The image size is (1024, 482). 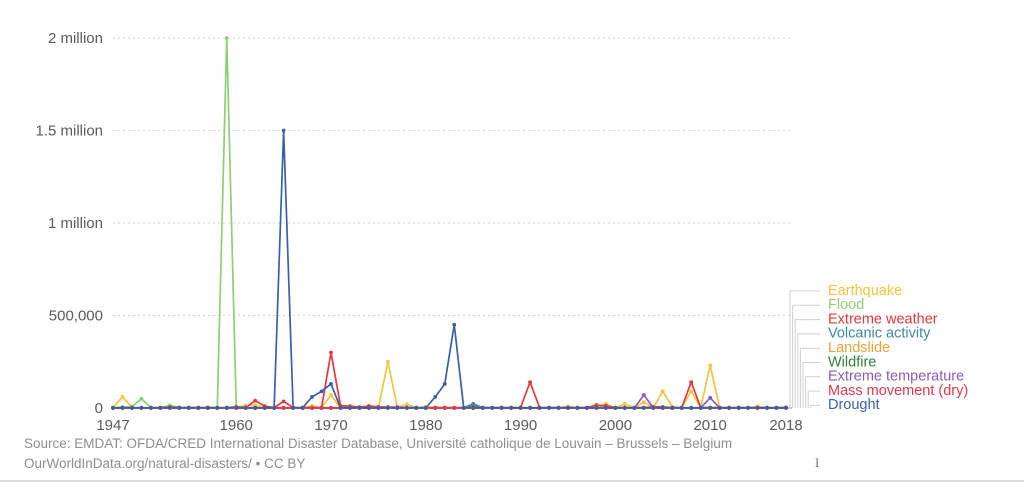 I want to click on legend-item-flood: Flood, so click(x=846, y=305).